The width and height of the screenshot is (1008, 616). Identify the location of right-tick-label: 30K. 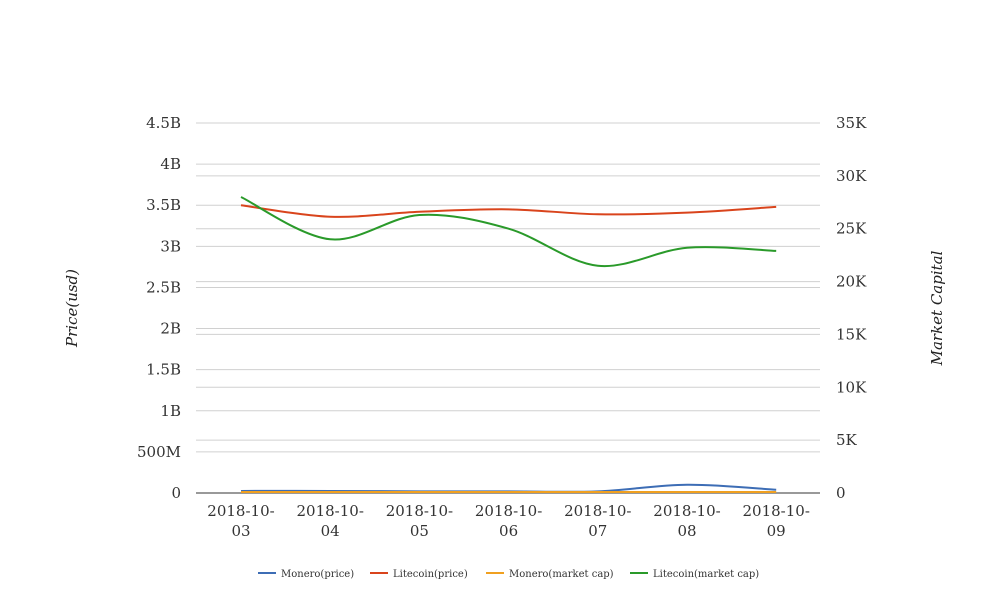
(851, 176).